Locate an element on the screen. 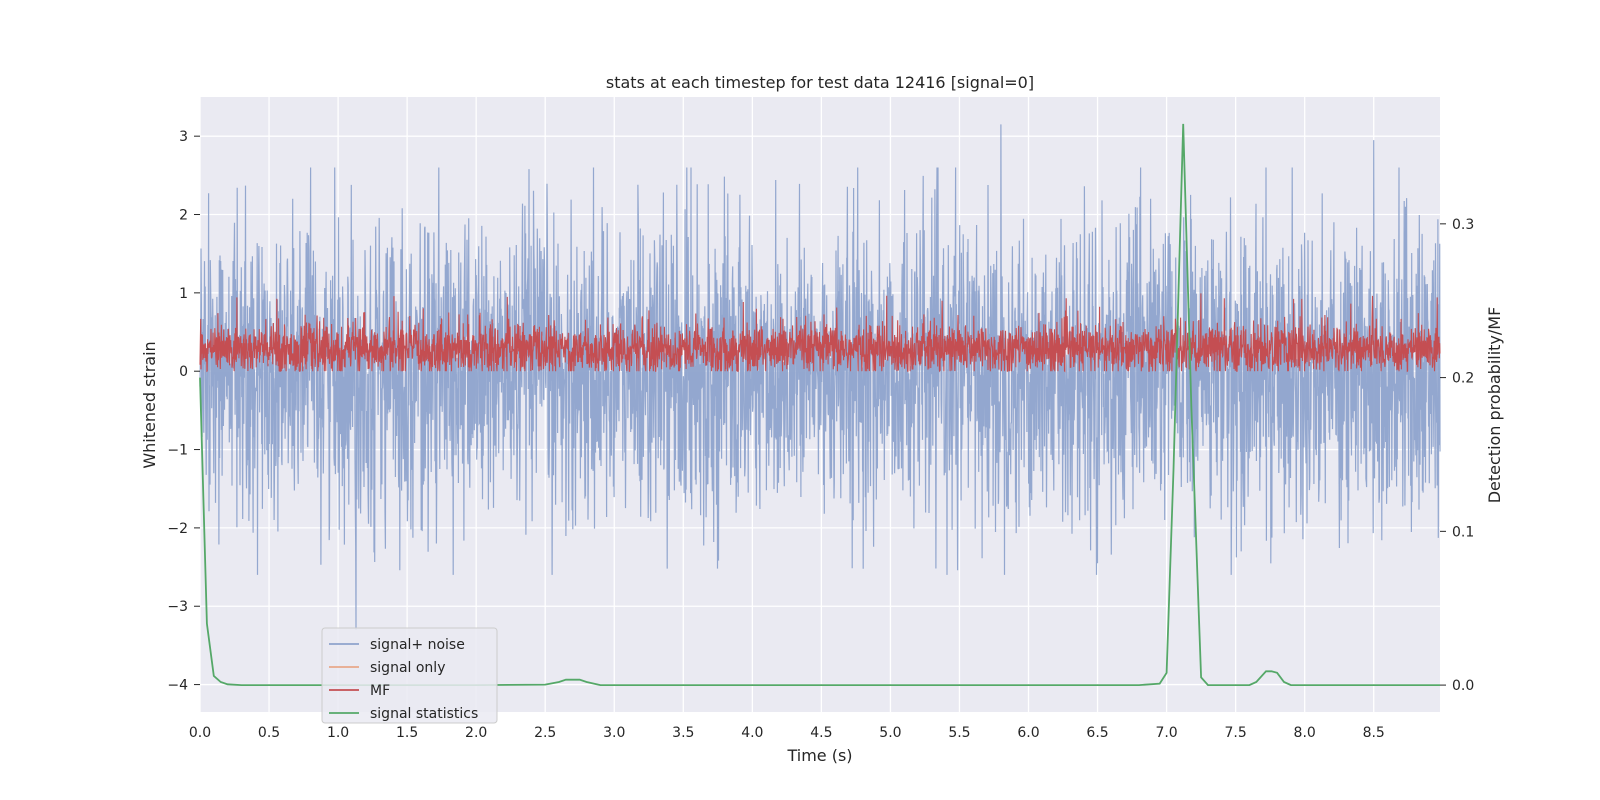 This screenshot has width=1600, height=800. y-axis-right: 0.0 0.1 0.2 0.3 is located at coordinates (1457, 455).